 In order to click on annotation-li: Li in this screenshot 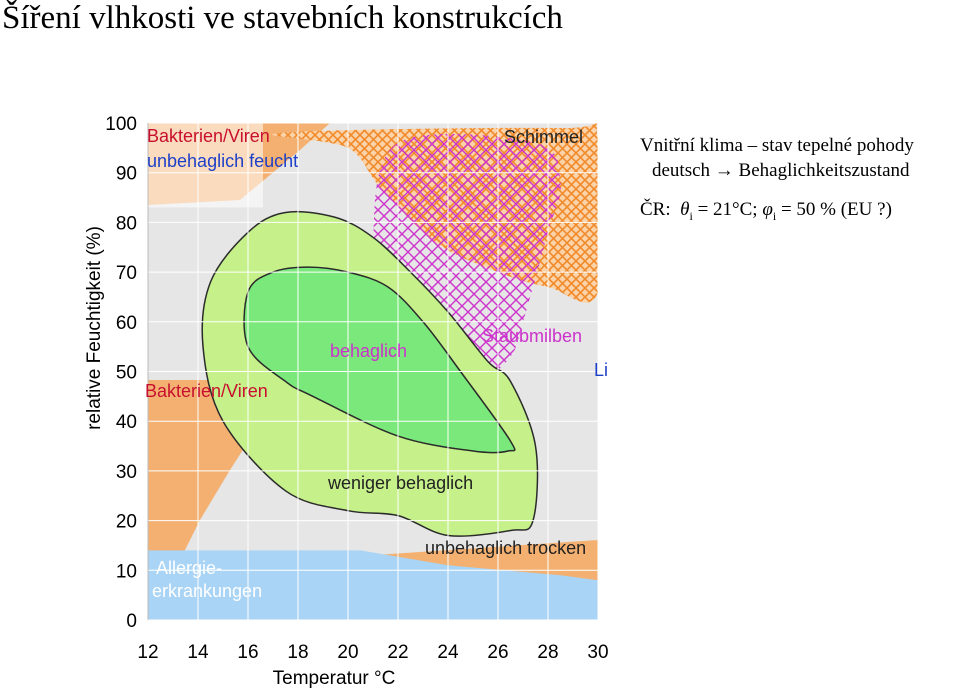, I will do `click(601, 370)`.